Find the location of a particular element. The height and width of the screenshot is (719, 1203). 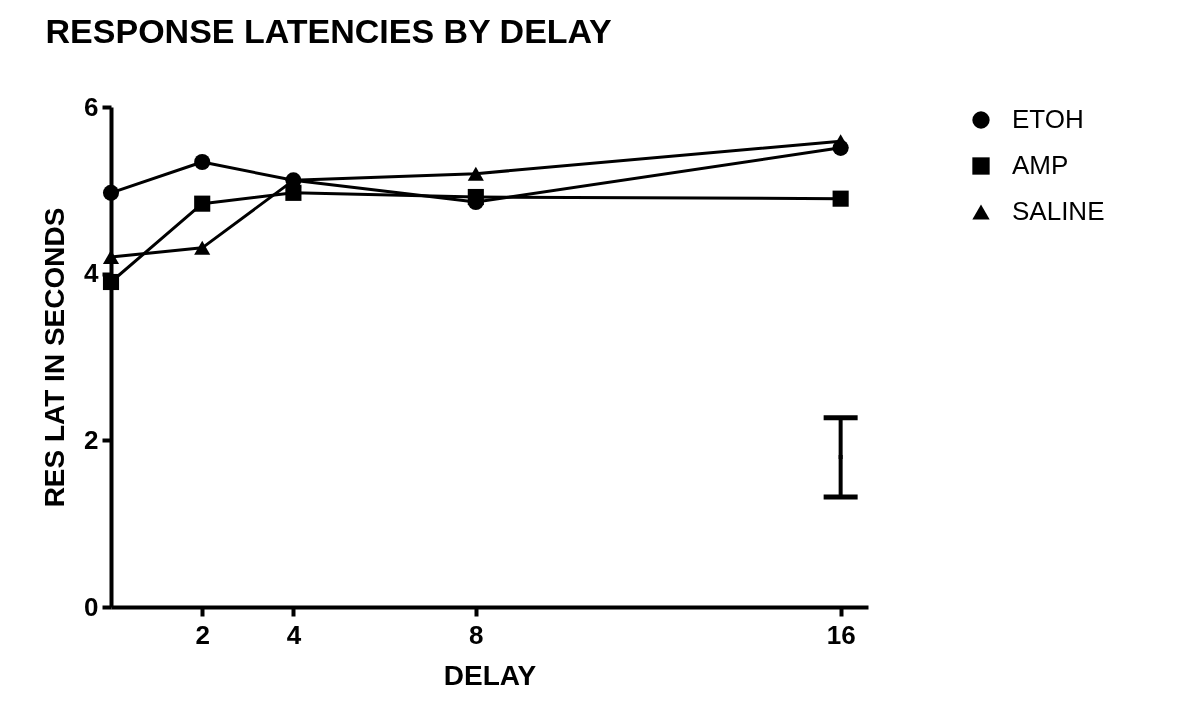

chart-title: RESPONSE LATENCIES BY DELAY is located at coordinates (329, 31).